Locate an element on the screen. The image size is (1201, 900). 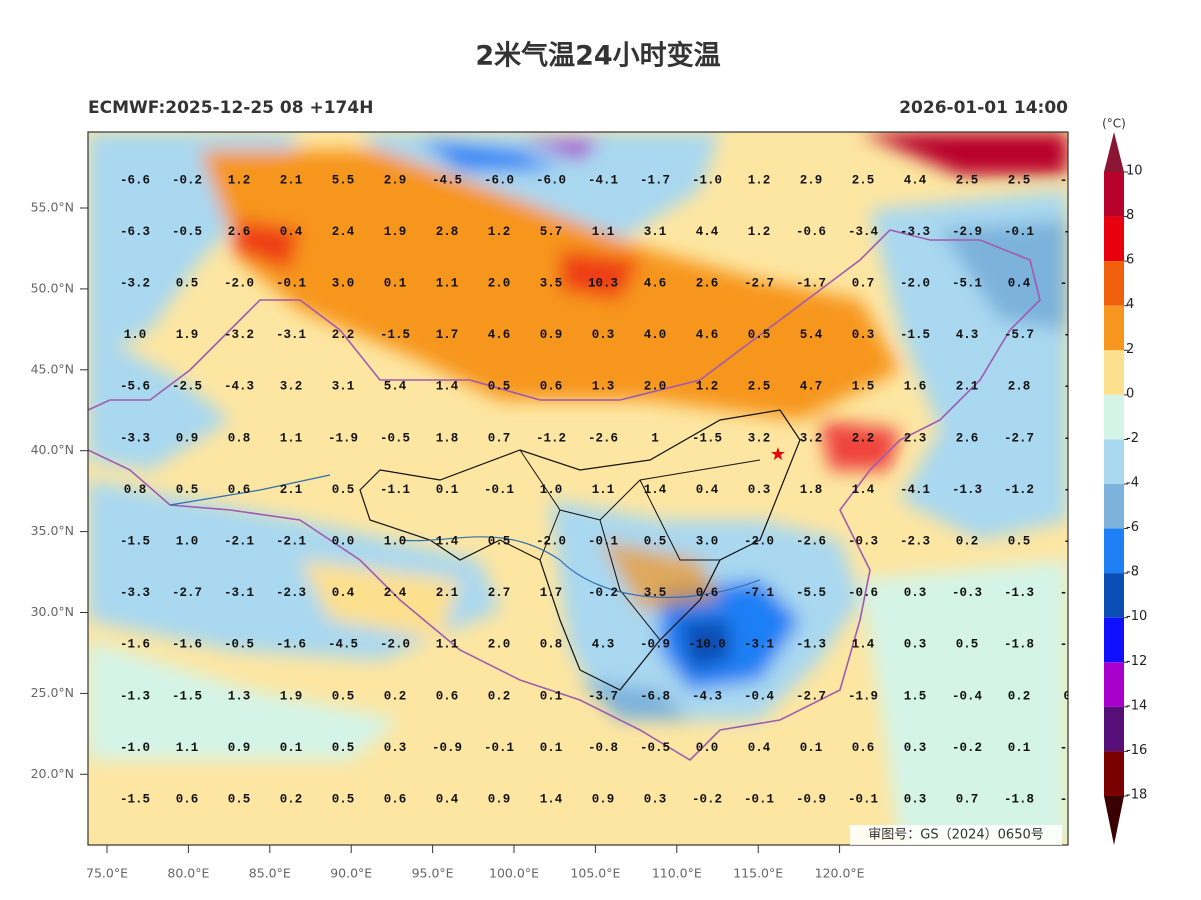
grid-value: -0.3 is located at coordinates (967, 593).